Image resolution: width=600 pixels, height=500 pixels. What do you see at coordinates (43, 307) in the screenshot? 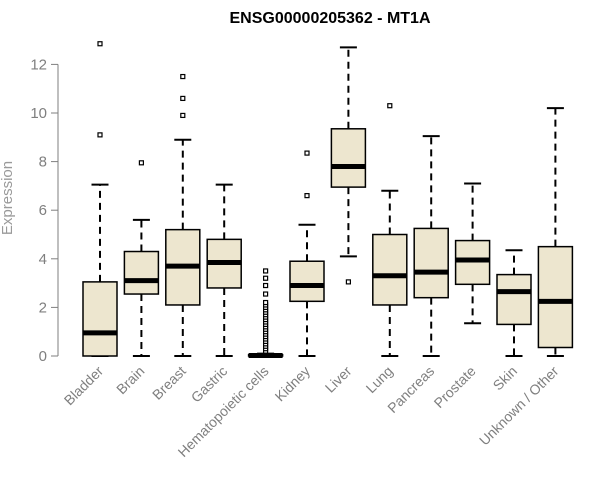
I see `y-tick-label-2: 2` at bounding box center [43, 307].